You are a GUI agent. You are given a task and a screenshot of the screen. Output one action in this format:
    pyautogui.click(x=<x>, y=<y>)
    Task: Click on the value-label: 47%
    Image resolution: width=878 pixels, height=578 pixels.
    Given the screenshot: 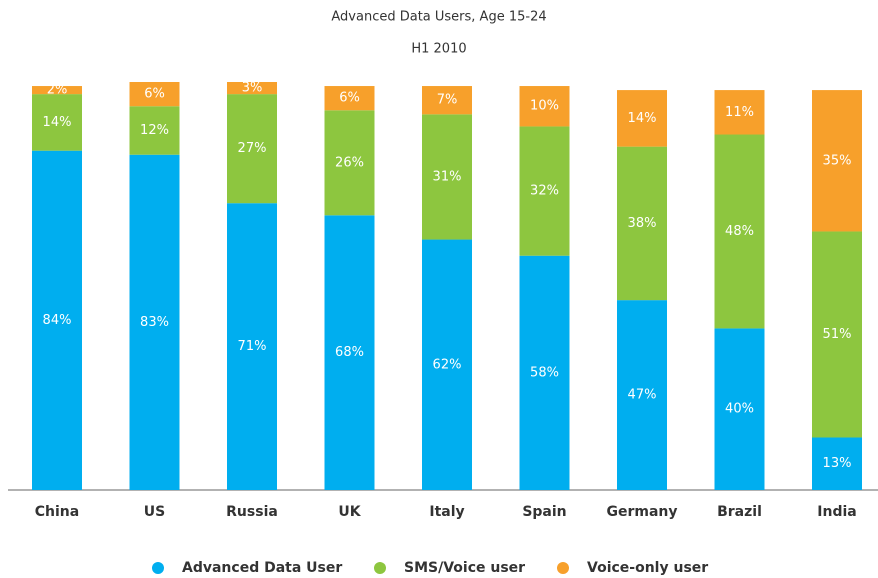 What is the action you would take?
    pyautogui.click(x=642, y=395)
    